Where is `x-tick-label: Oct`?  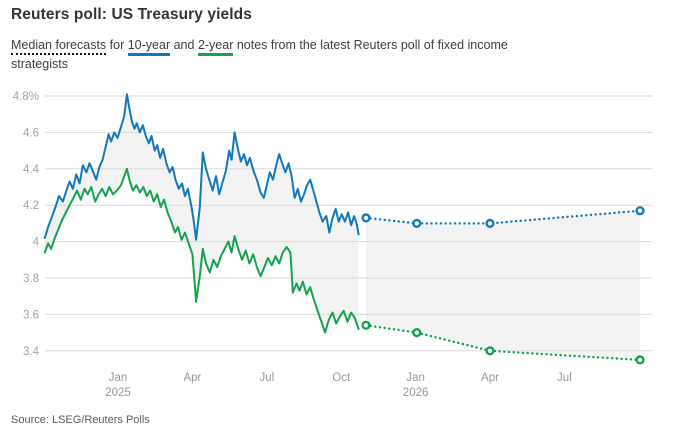
x-tick-label: Oct is located at coordinates (341, 378).